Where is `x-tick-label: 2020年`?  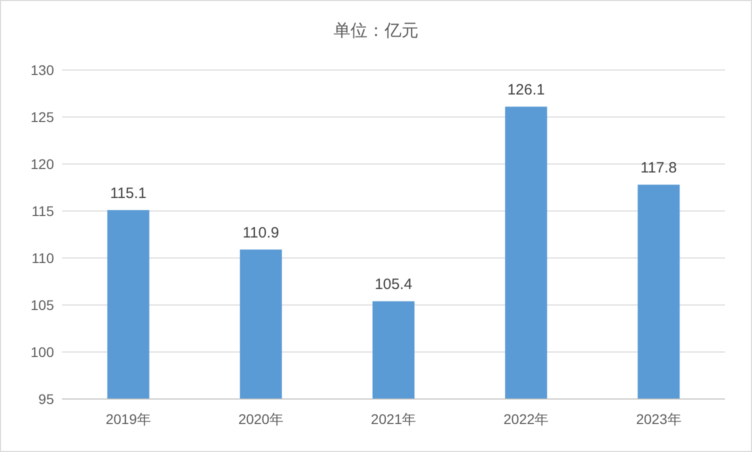 x-tick-label: 2020年 is located at coordinates (261, 419).